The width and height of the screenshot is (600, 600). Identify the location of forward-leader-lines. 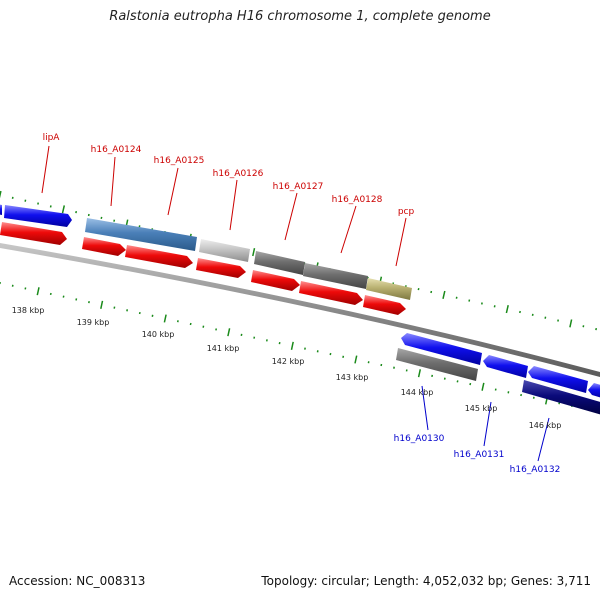
(224, 206).